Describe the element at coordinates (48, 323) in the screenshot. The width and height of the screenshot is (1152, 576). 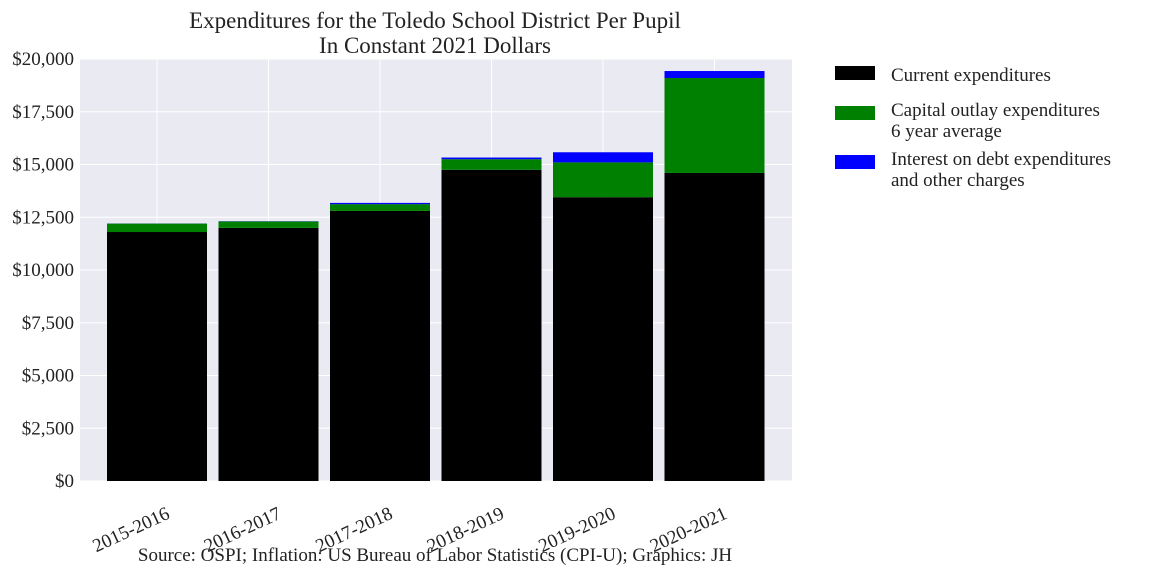
I see `y-tick-label: $7,500` at that location.